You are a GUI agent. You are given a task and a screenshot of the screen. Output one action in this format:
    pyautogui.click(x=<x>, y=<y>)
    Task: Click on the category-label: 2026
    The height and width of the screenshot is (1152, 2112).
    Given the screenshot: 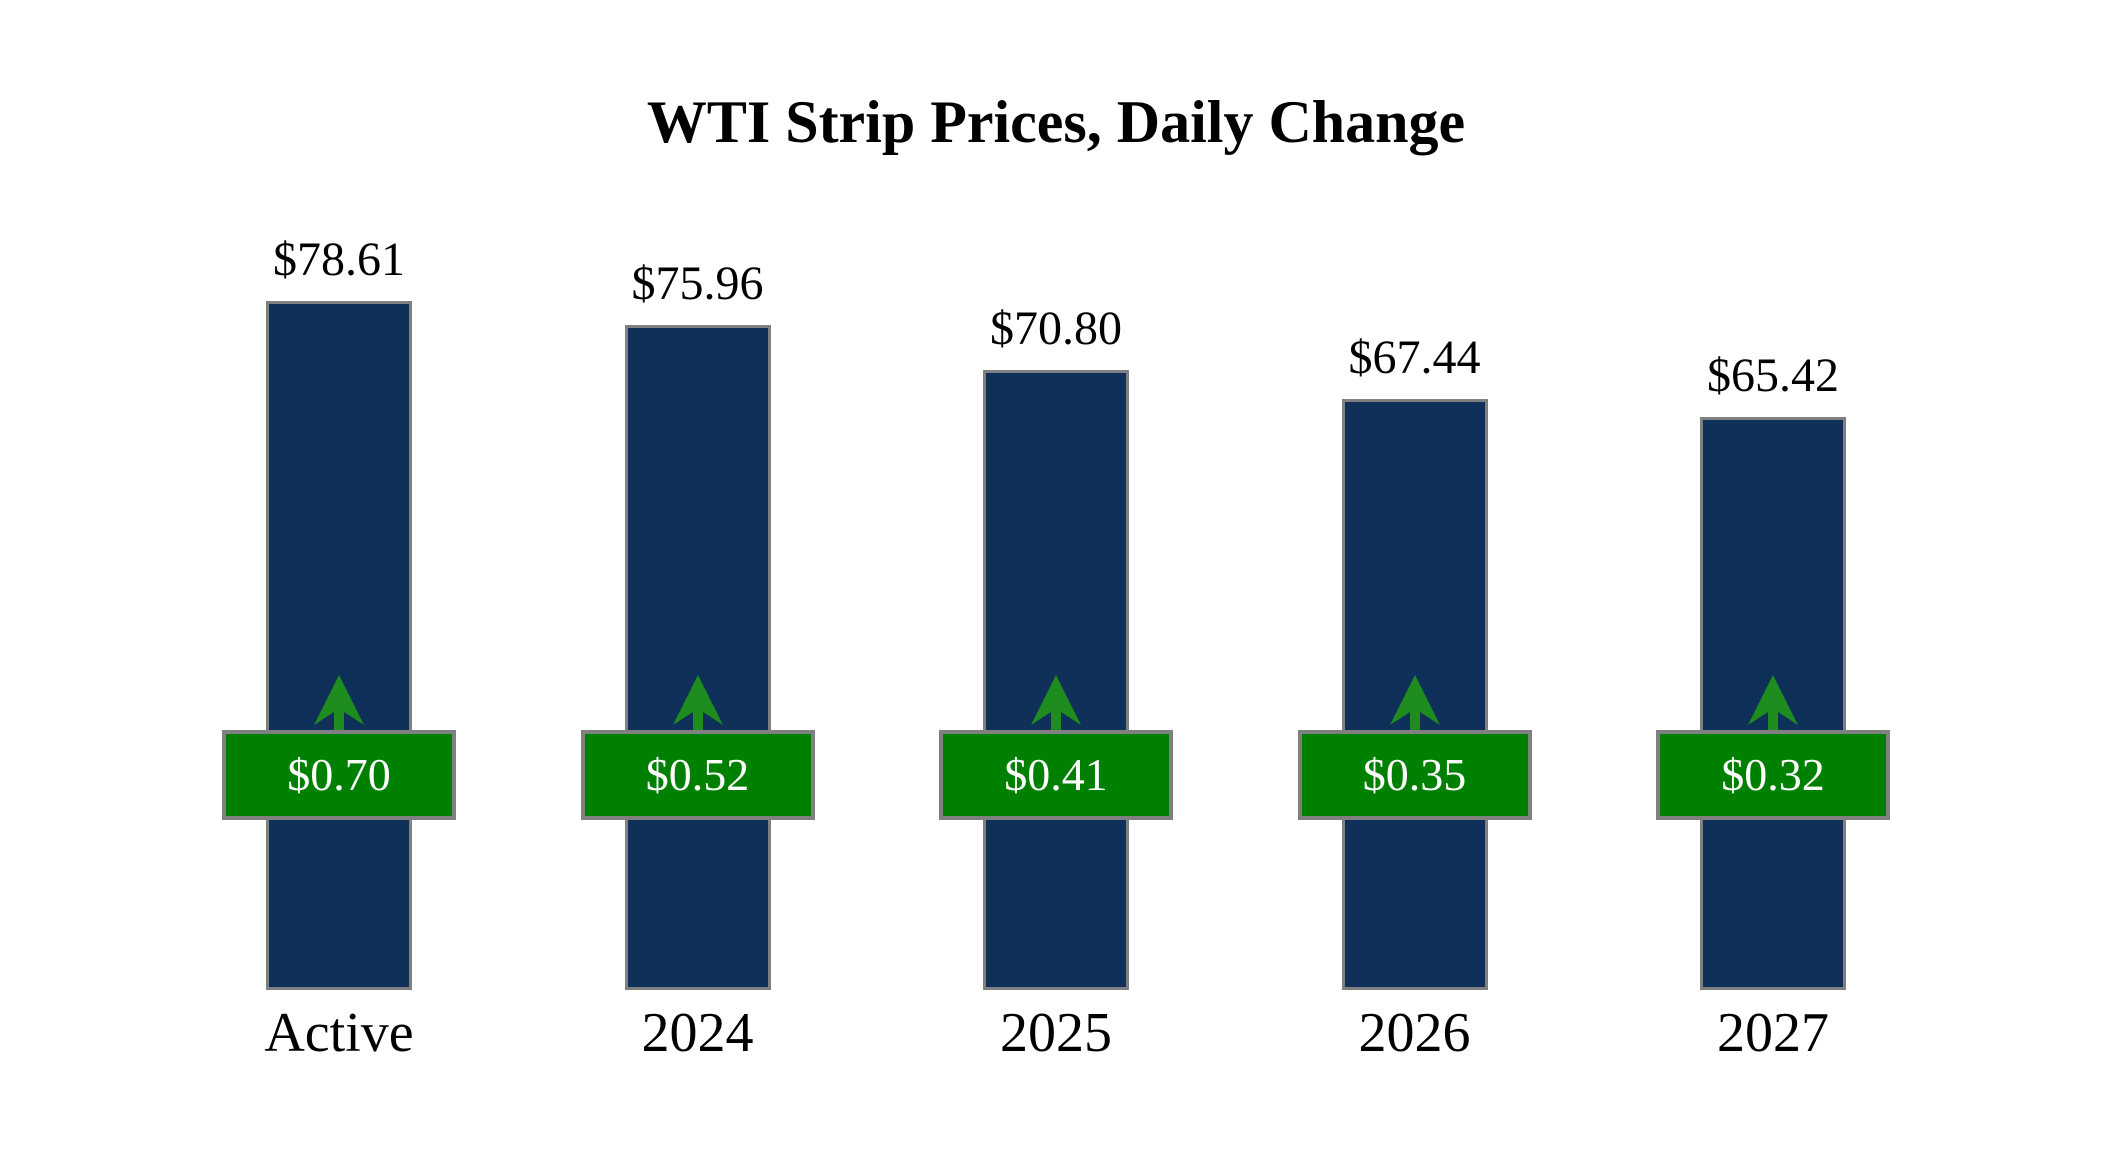 What is the action you would take?
    pyautogui.click(x=1414, y=1033)
    